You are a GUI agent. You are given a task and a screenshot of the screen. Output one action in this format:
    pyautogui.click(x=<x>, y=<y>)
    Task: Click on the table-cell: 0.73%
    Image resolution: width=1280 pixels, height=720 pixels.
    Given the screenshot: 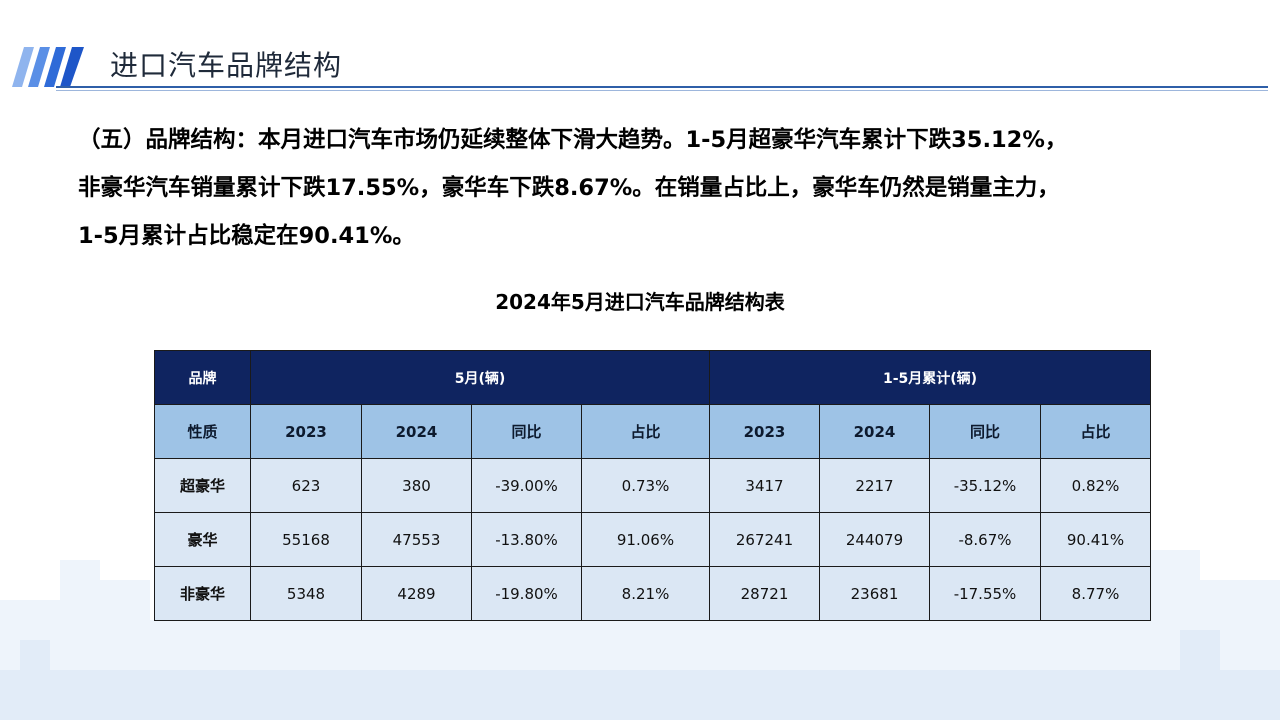 What is the action you would take?
    pyautogui.click(x=645, y=485)
    